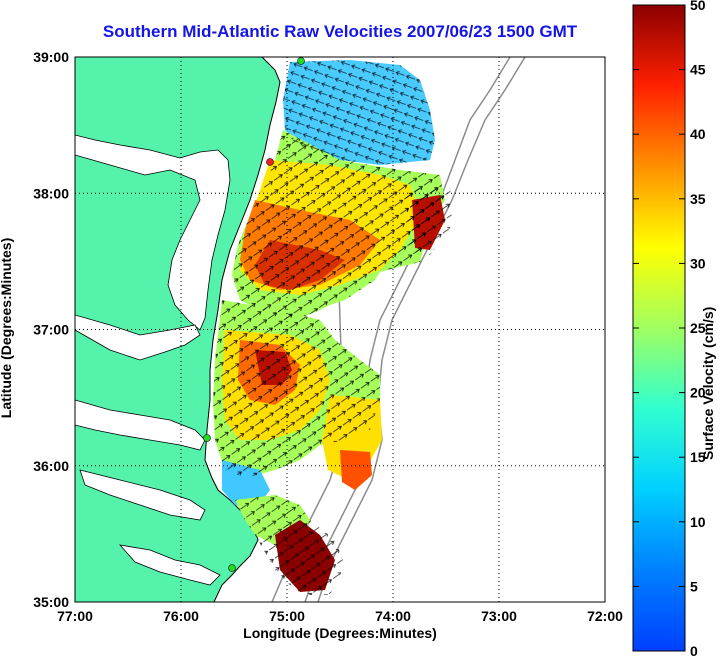  Describe the element at coordinates (659, 328) in the screenshot. I see `colorbar` at that location.